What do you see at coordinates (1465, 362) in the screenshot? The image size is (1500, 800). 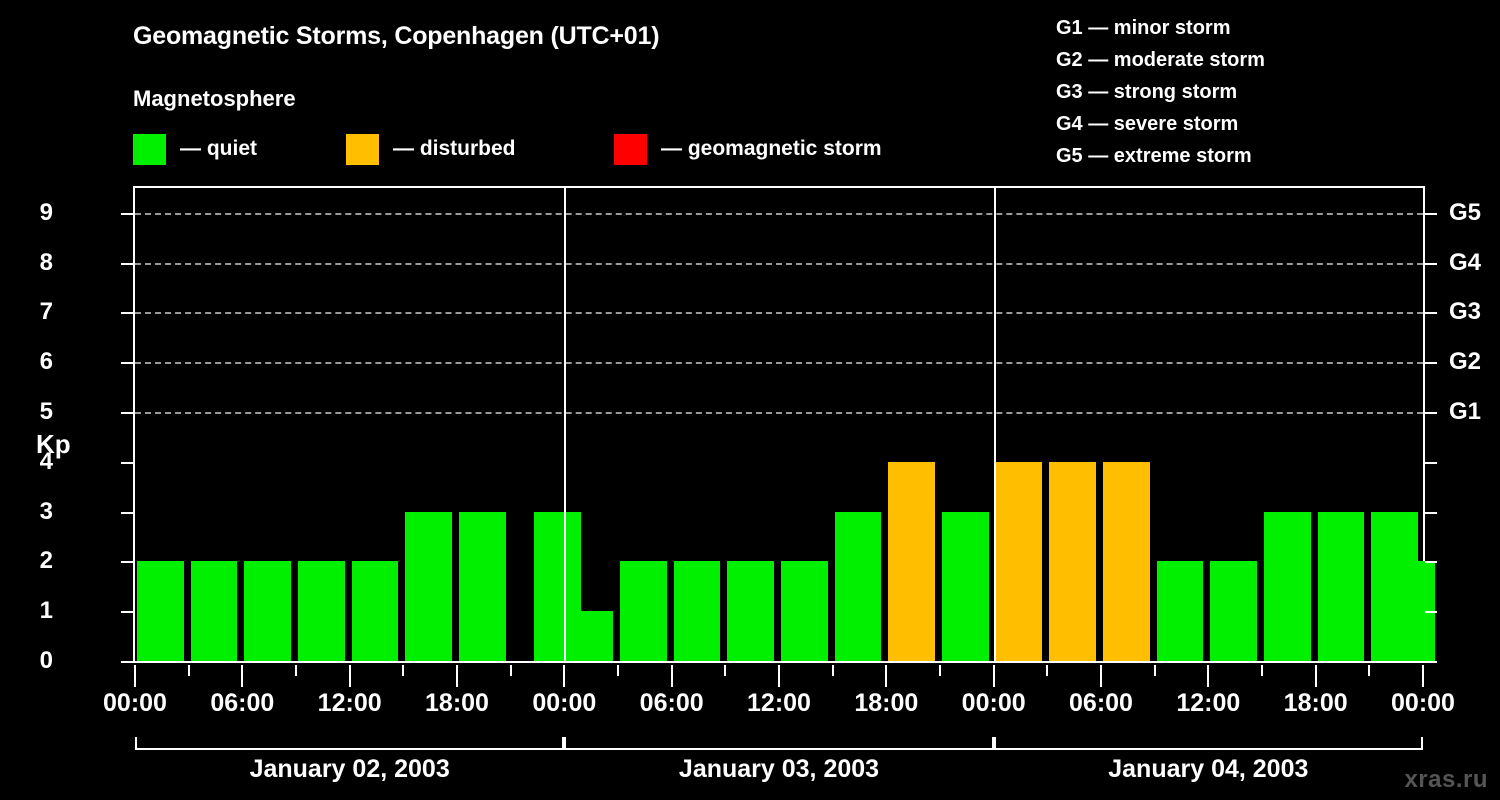 I see `g-axis-label-g2: G2` at bounding box center [1465, 362].